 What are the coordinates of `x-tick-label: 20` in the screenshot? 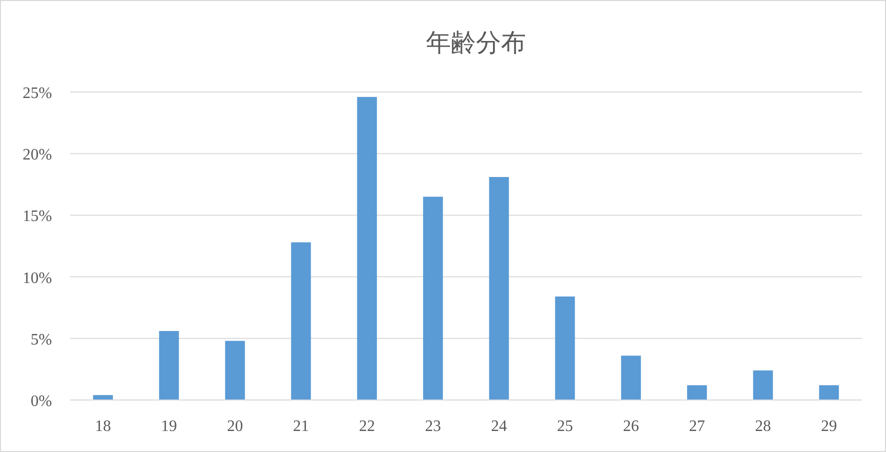 It's located at (235, 426).